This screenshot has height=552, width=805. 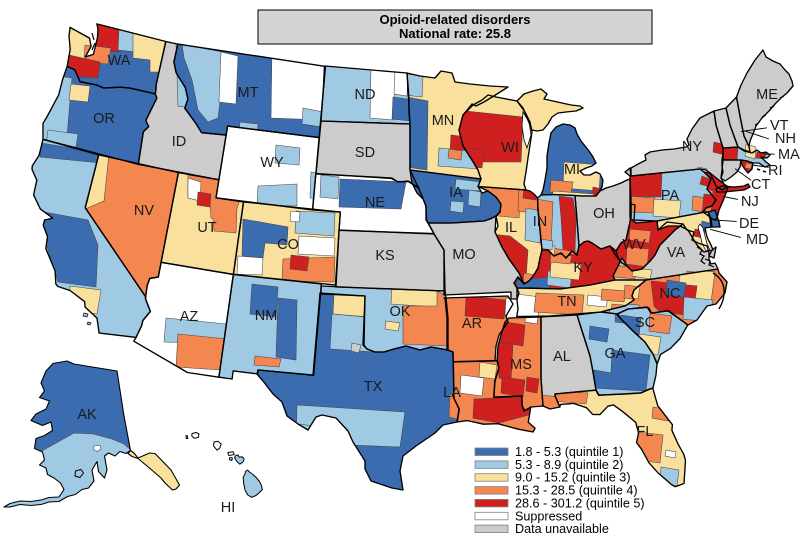 I want to click on svg-text: NV, so click(x=144, y=211).